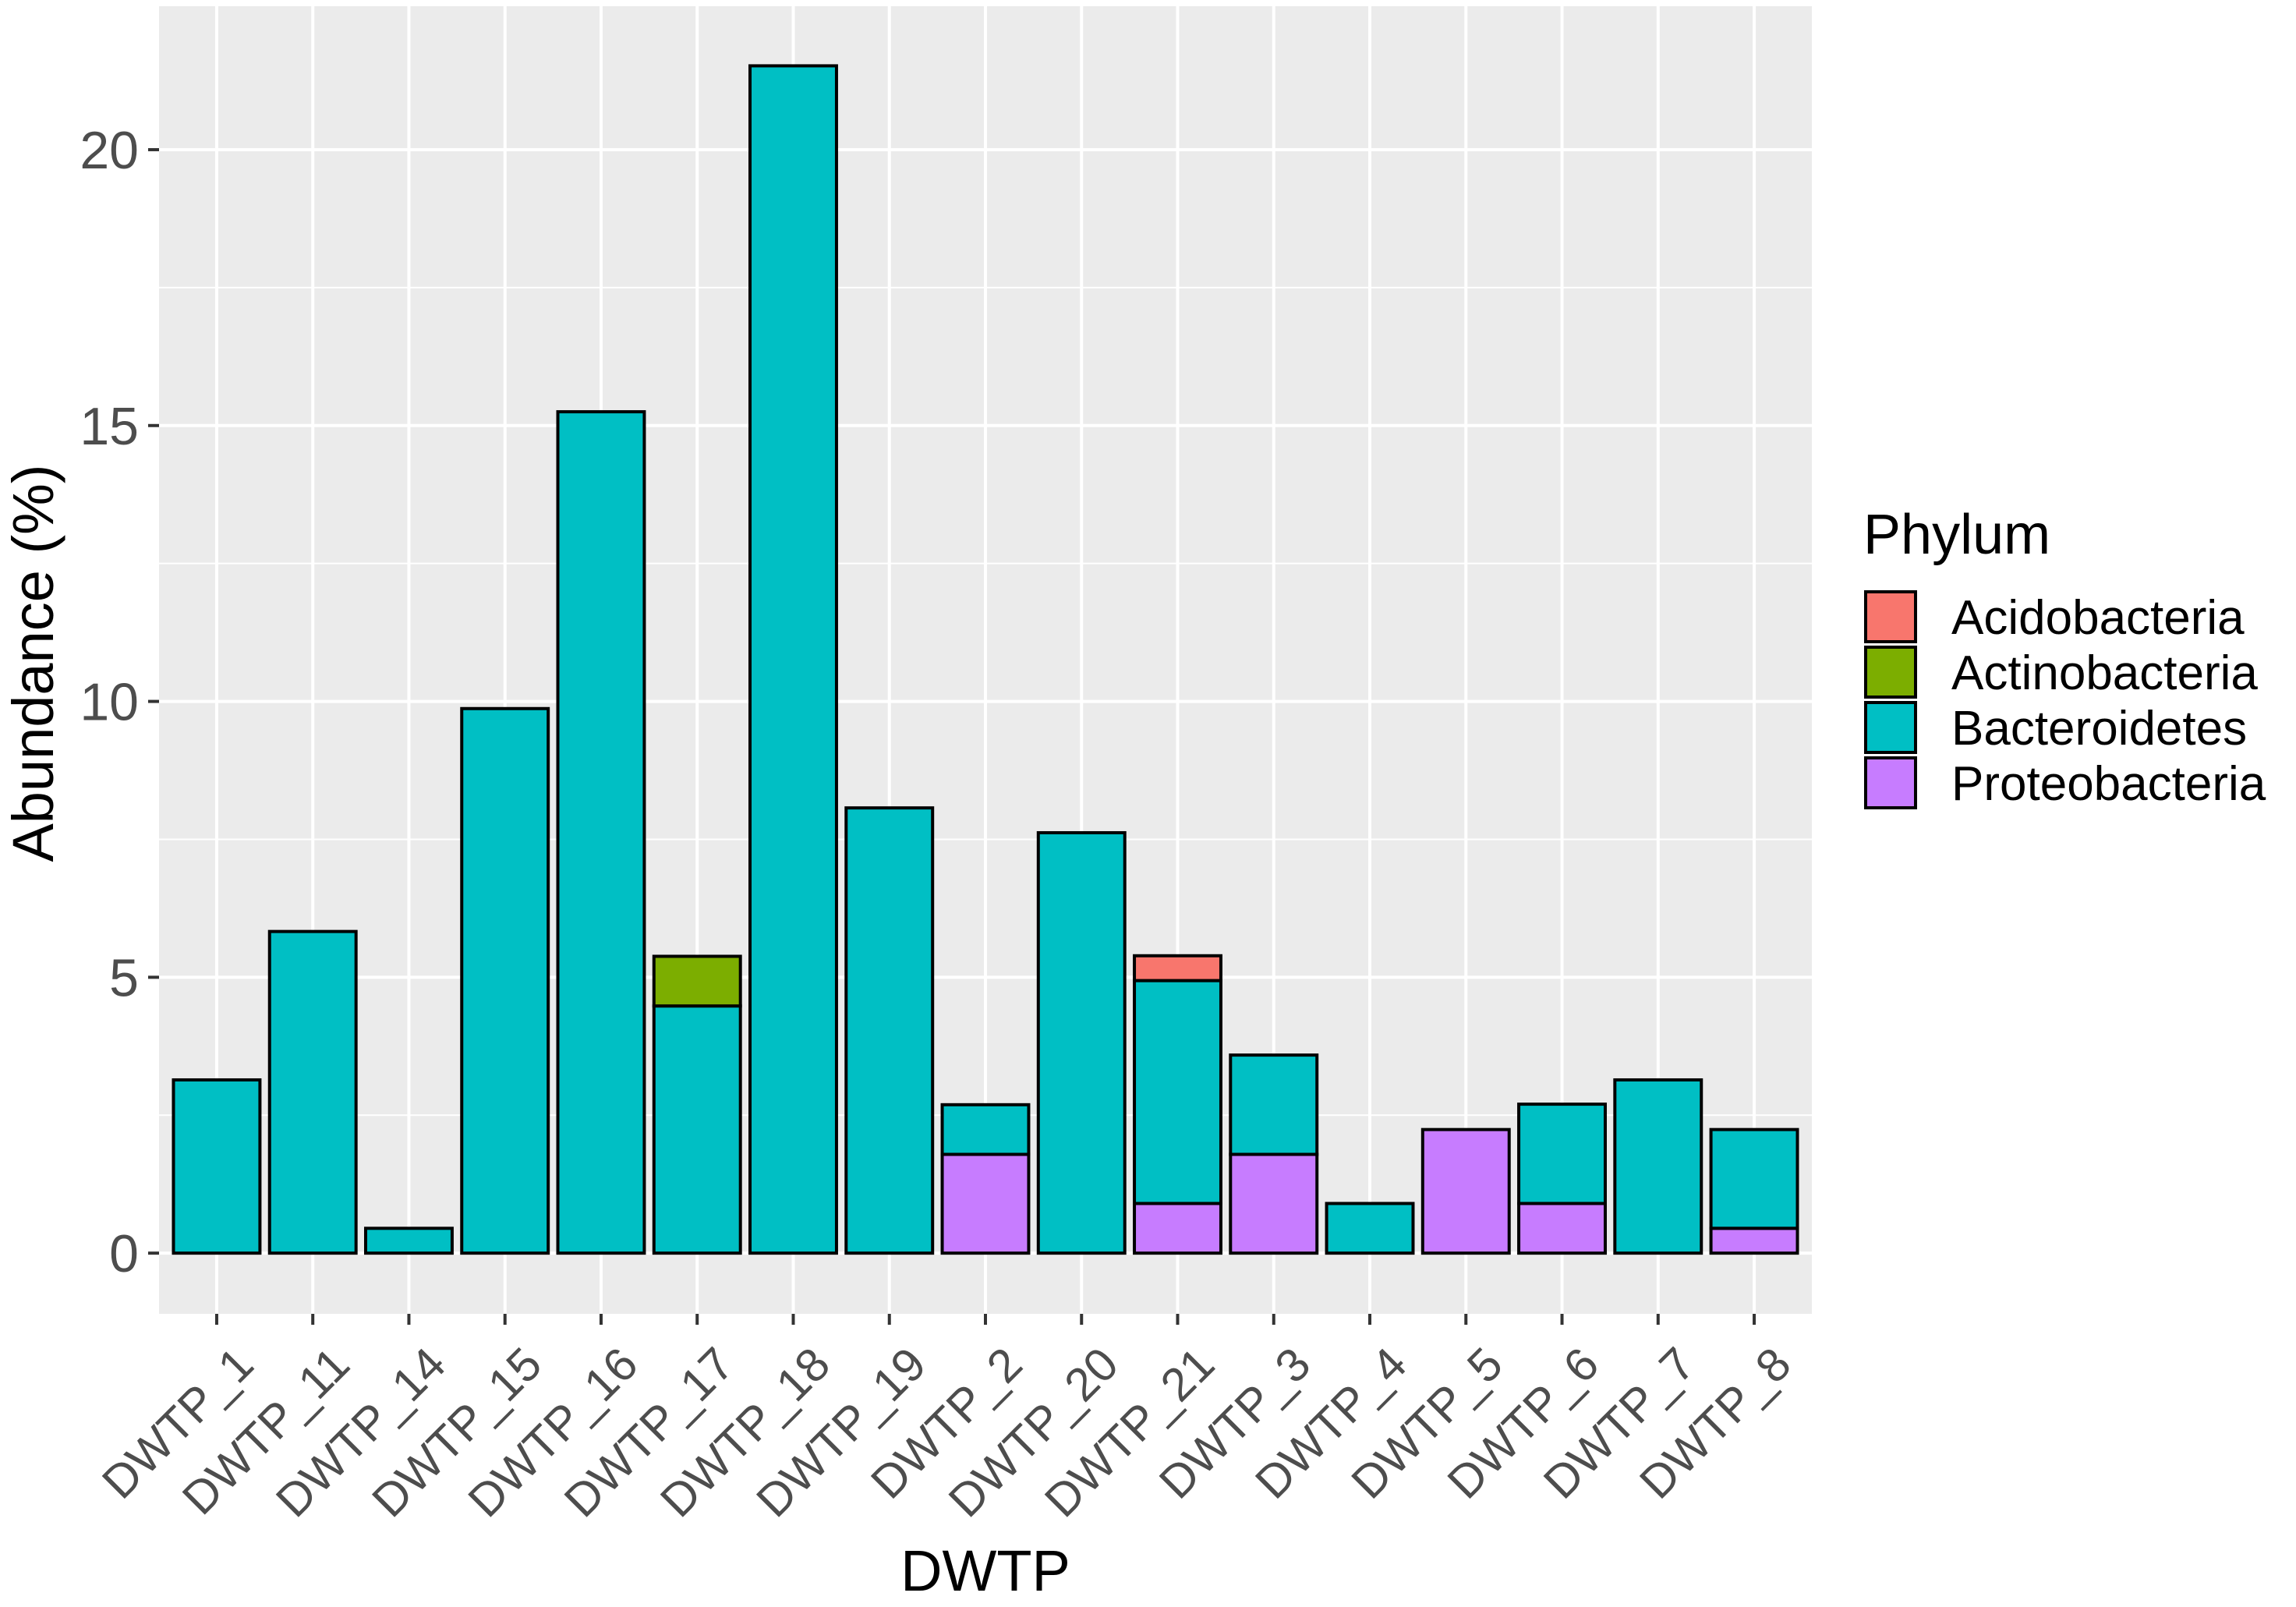 The height and width of the screenshot is (1607, 2296). I want to click on legend-label-acidobacteria: Acidobacteria, so click(2098, 618).